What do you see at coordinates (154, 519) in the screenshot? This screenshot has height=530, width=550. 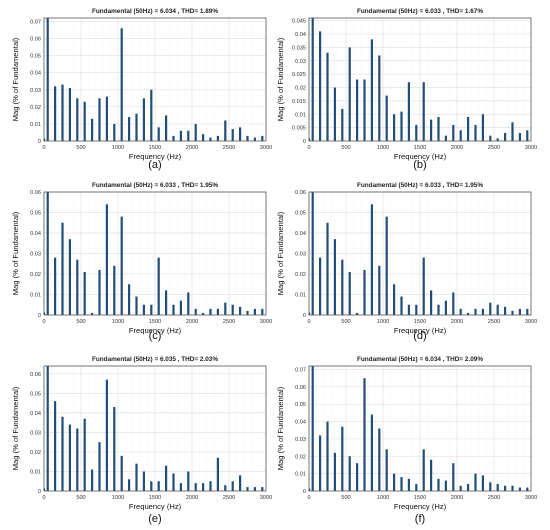 I see `panel-caption: (e)` at bounding box center [154, 519].